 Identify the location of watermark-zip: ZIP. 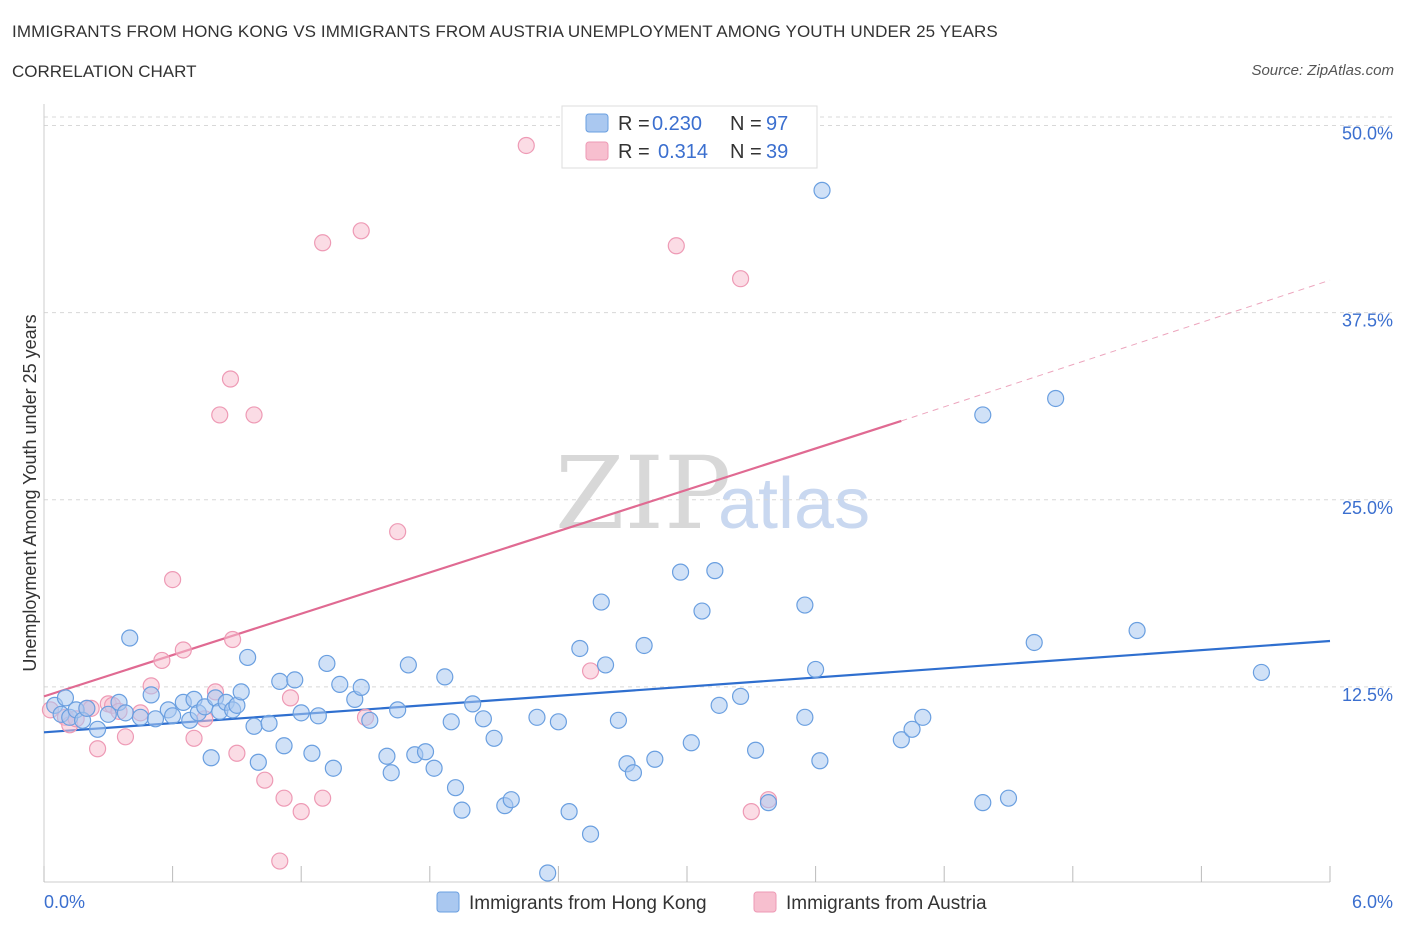
(643, 493).